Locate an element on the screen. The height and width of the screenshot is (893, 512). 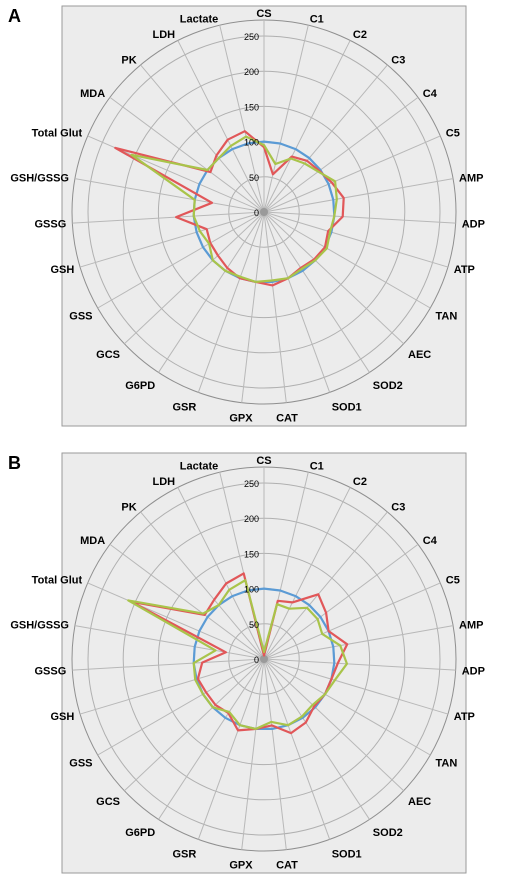
category-label: GSSG is located at coordinates (51, 672).